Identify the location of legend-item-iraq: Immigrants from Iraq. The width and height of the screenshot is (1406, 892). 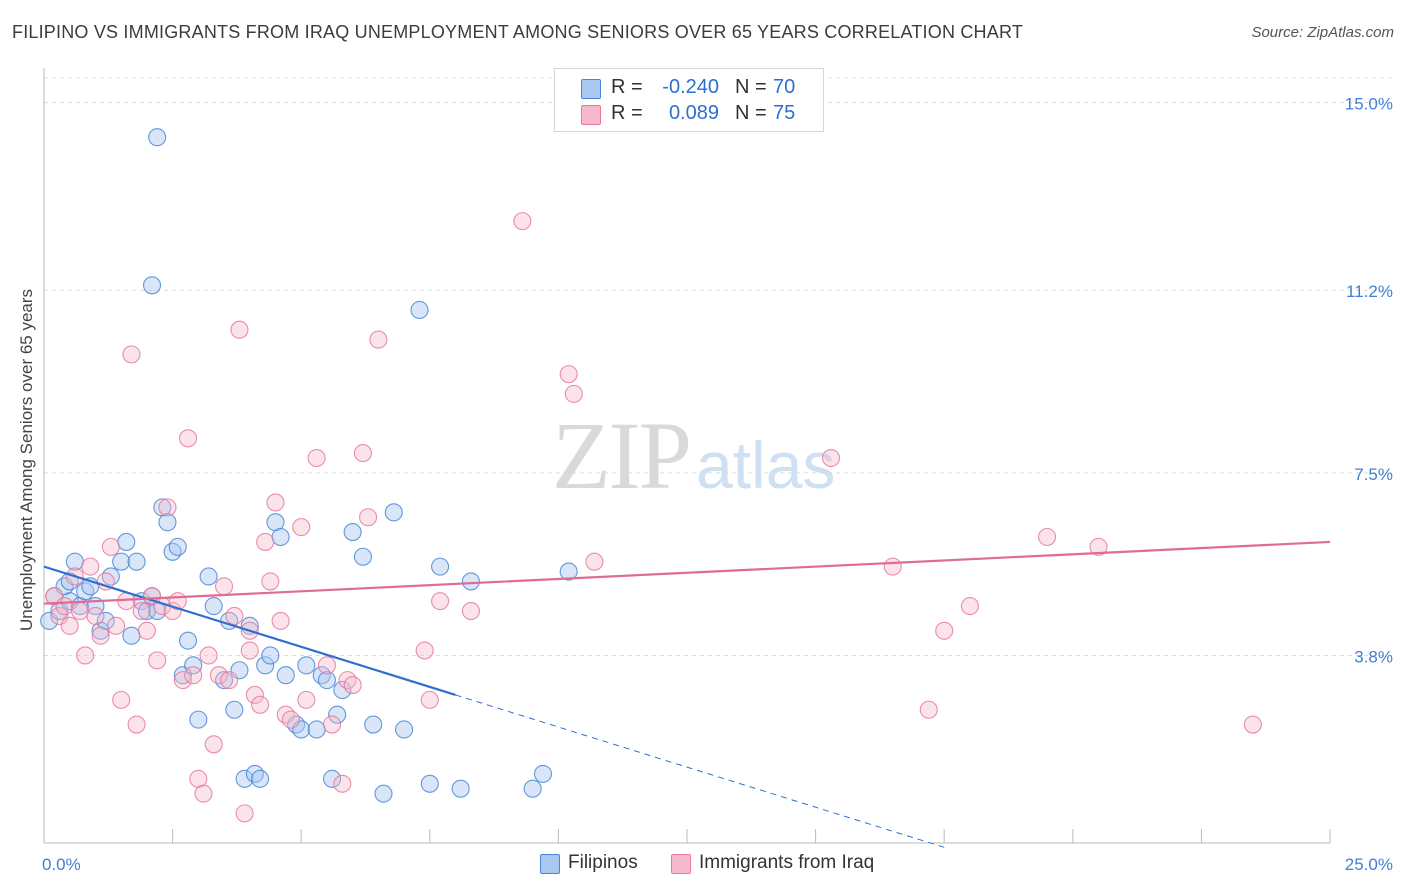
(772, 863).